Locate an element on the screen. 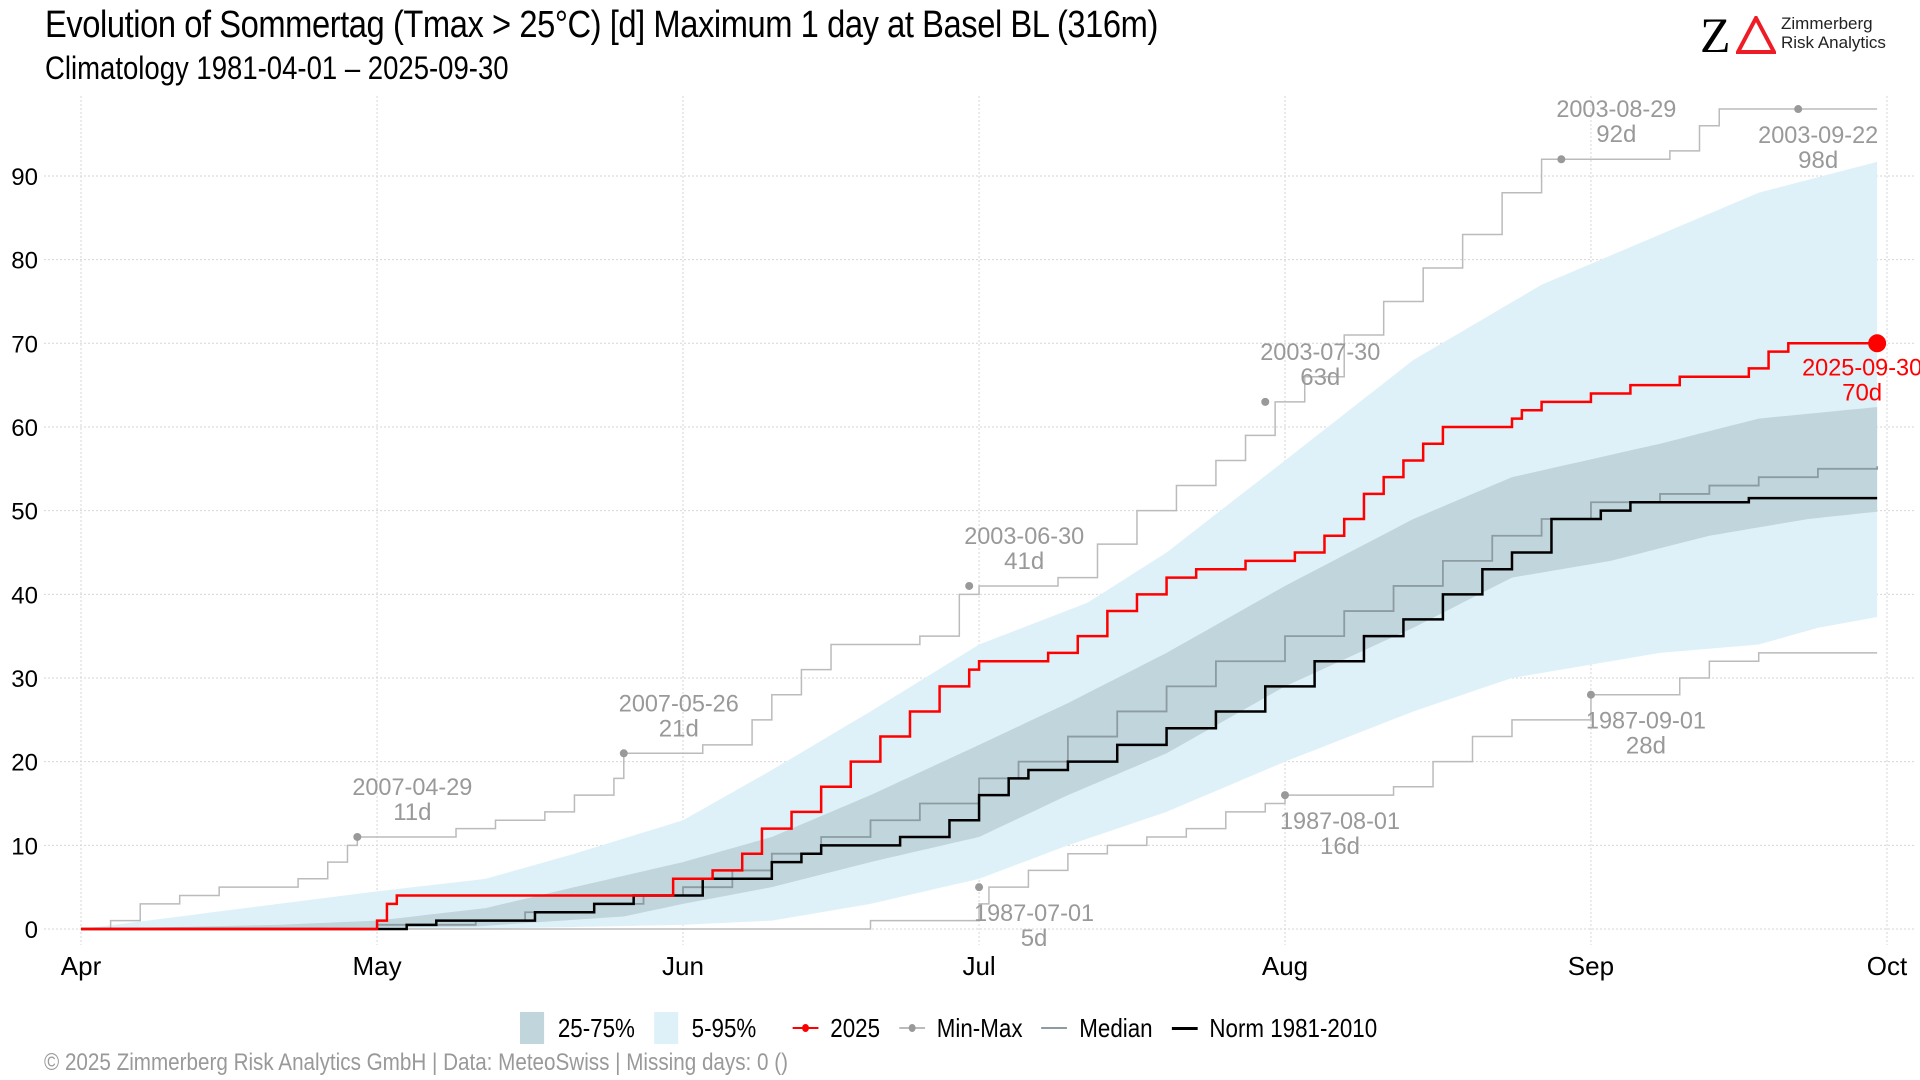 This screenshot has height=1080, width=1920. y-tick-label: 20 is located at coordinates (24, 763).